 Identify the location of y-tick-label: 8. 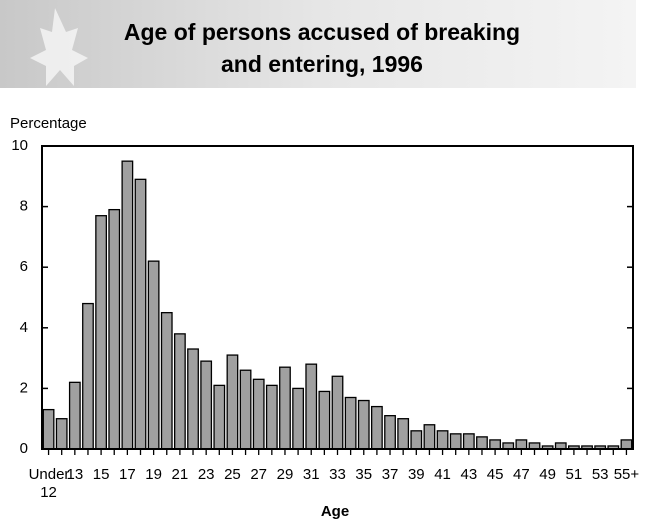
(24, 206).